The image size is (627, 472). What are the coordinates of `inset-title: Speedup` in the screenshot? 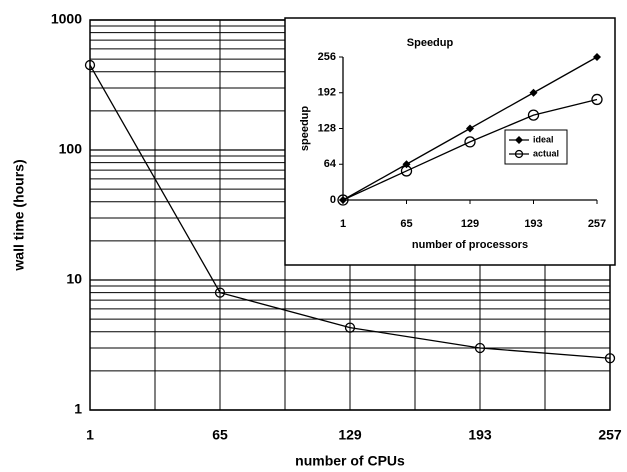 It's located at (430, 43).